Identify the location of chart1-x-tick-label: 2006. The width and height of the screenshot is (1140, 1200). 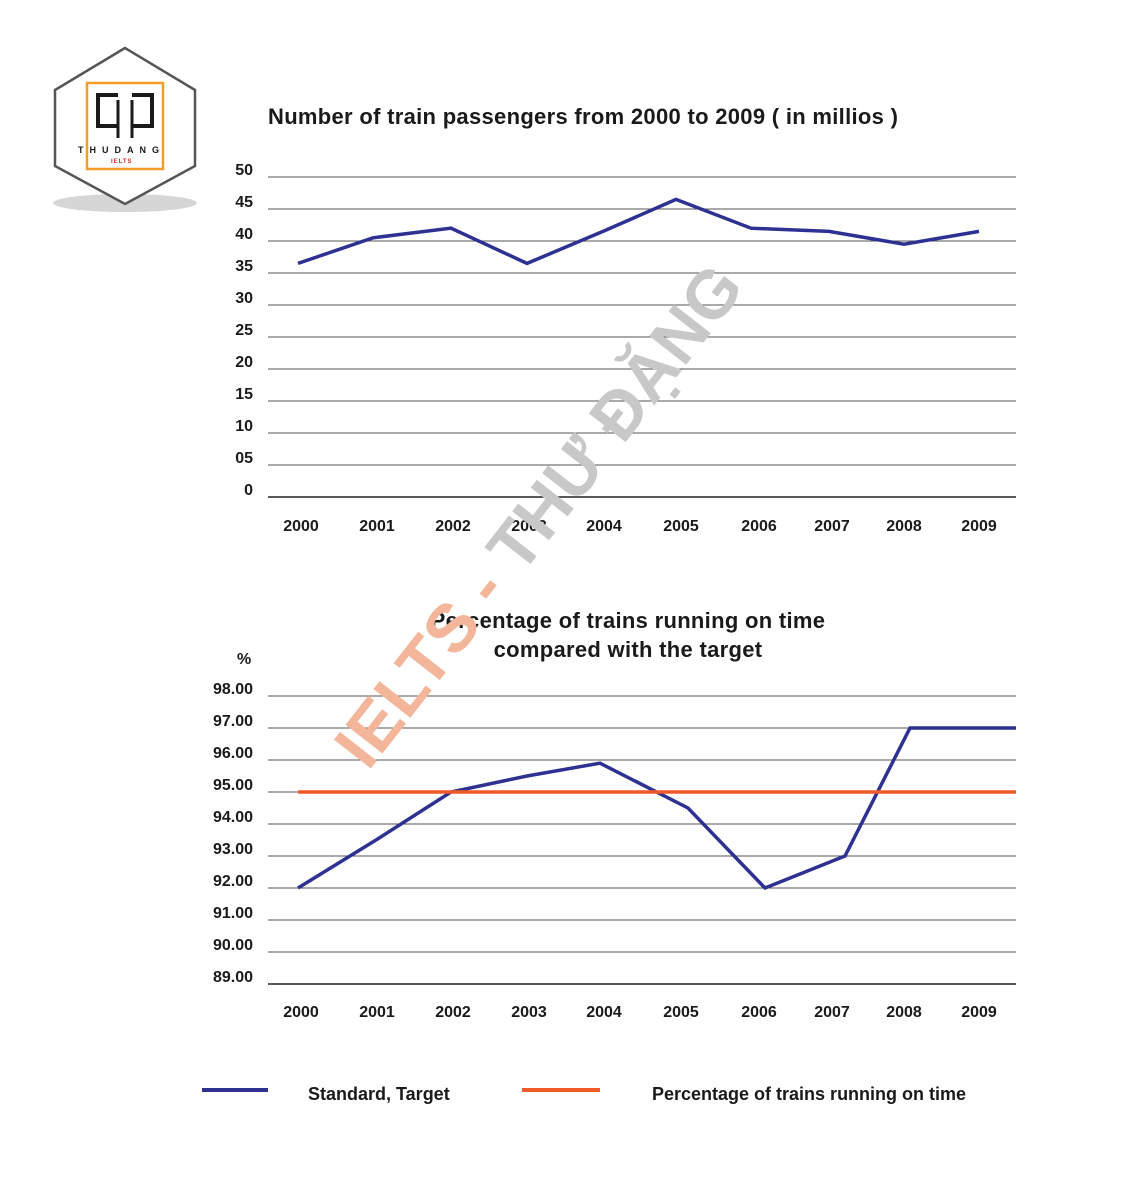
(759, 526).